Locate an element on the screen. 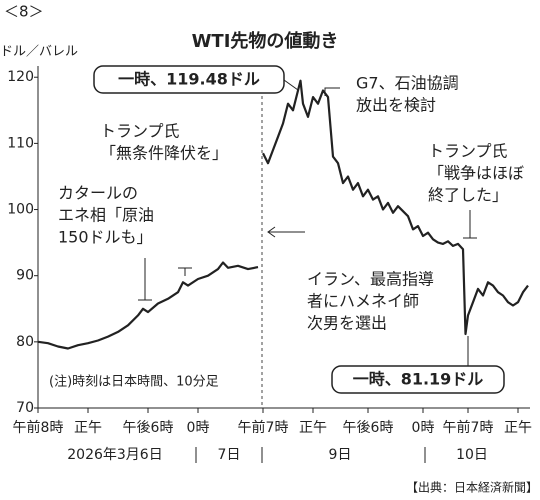 The width and height of the screenshot is (540, 500). source: 【出典：日本経済新聞】 is located at coordinates (472, 487).